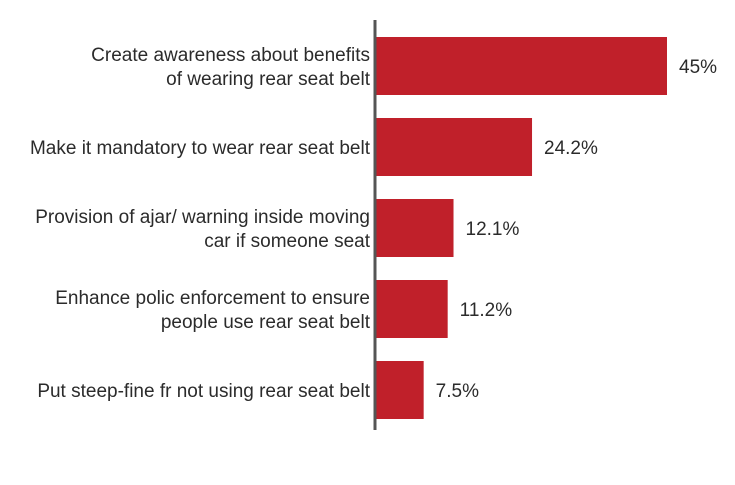  I want to click on category-label-line: car if someone seat, so click(287, 241).